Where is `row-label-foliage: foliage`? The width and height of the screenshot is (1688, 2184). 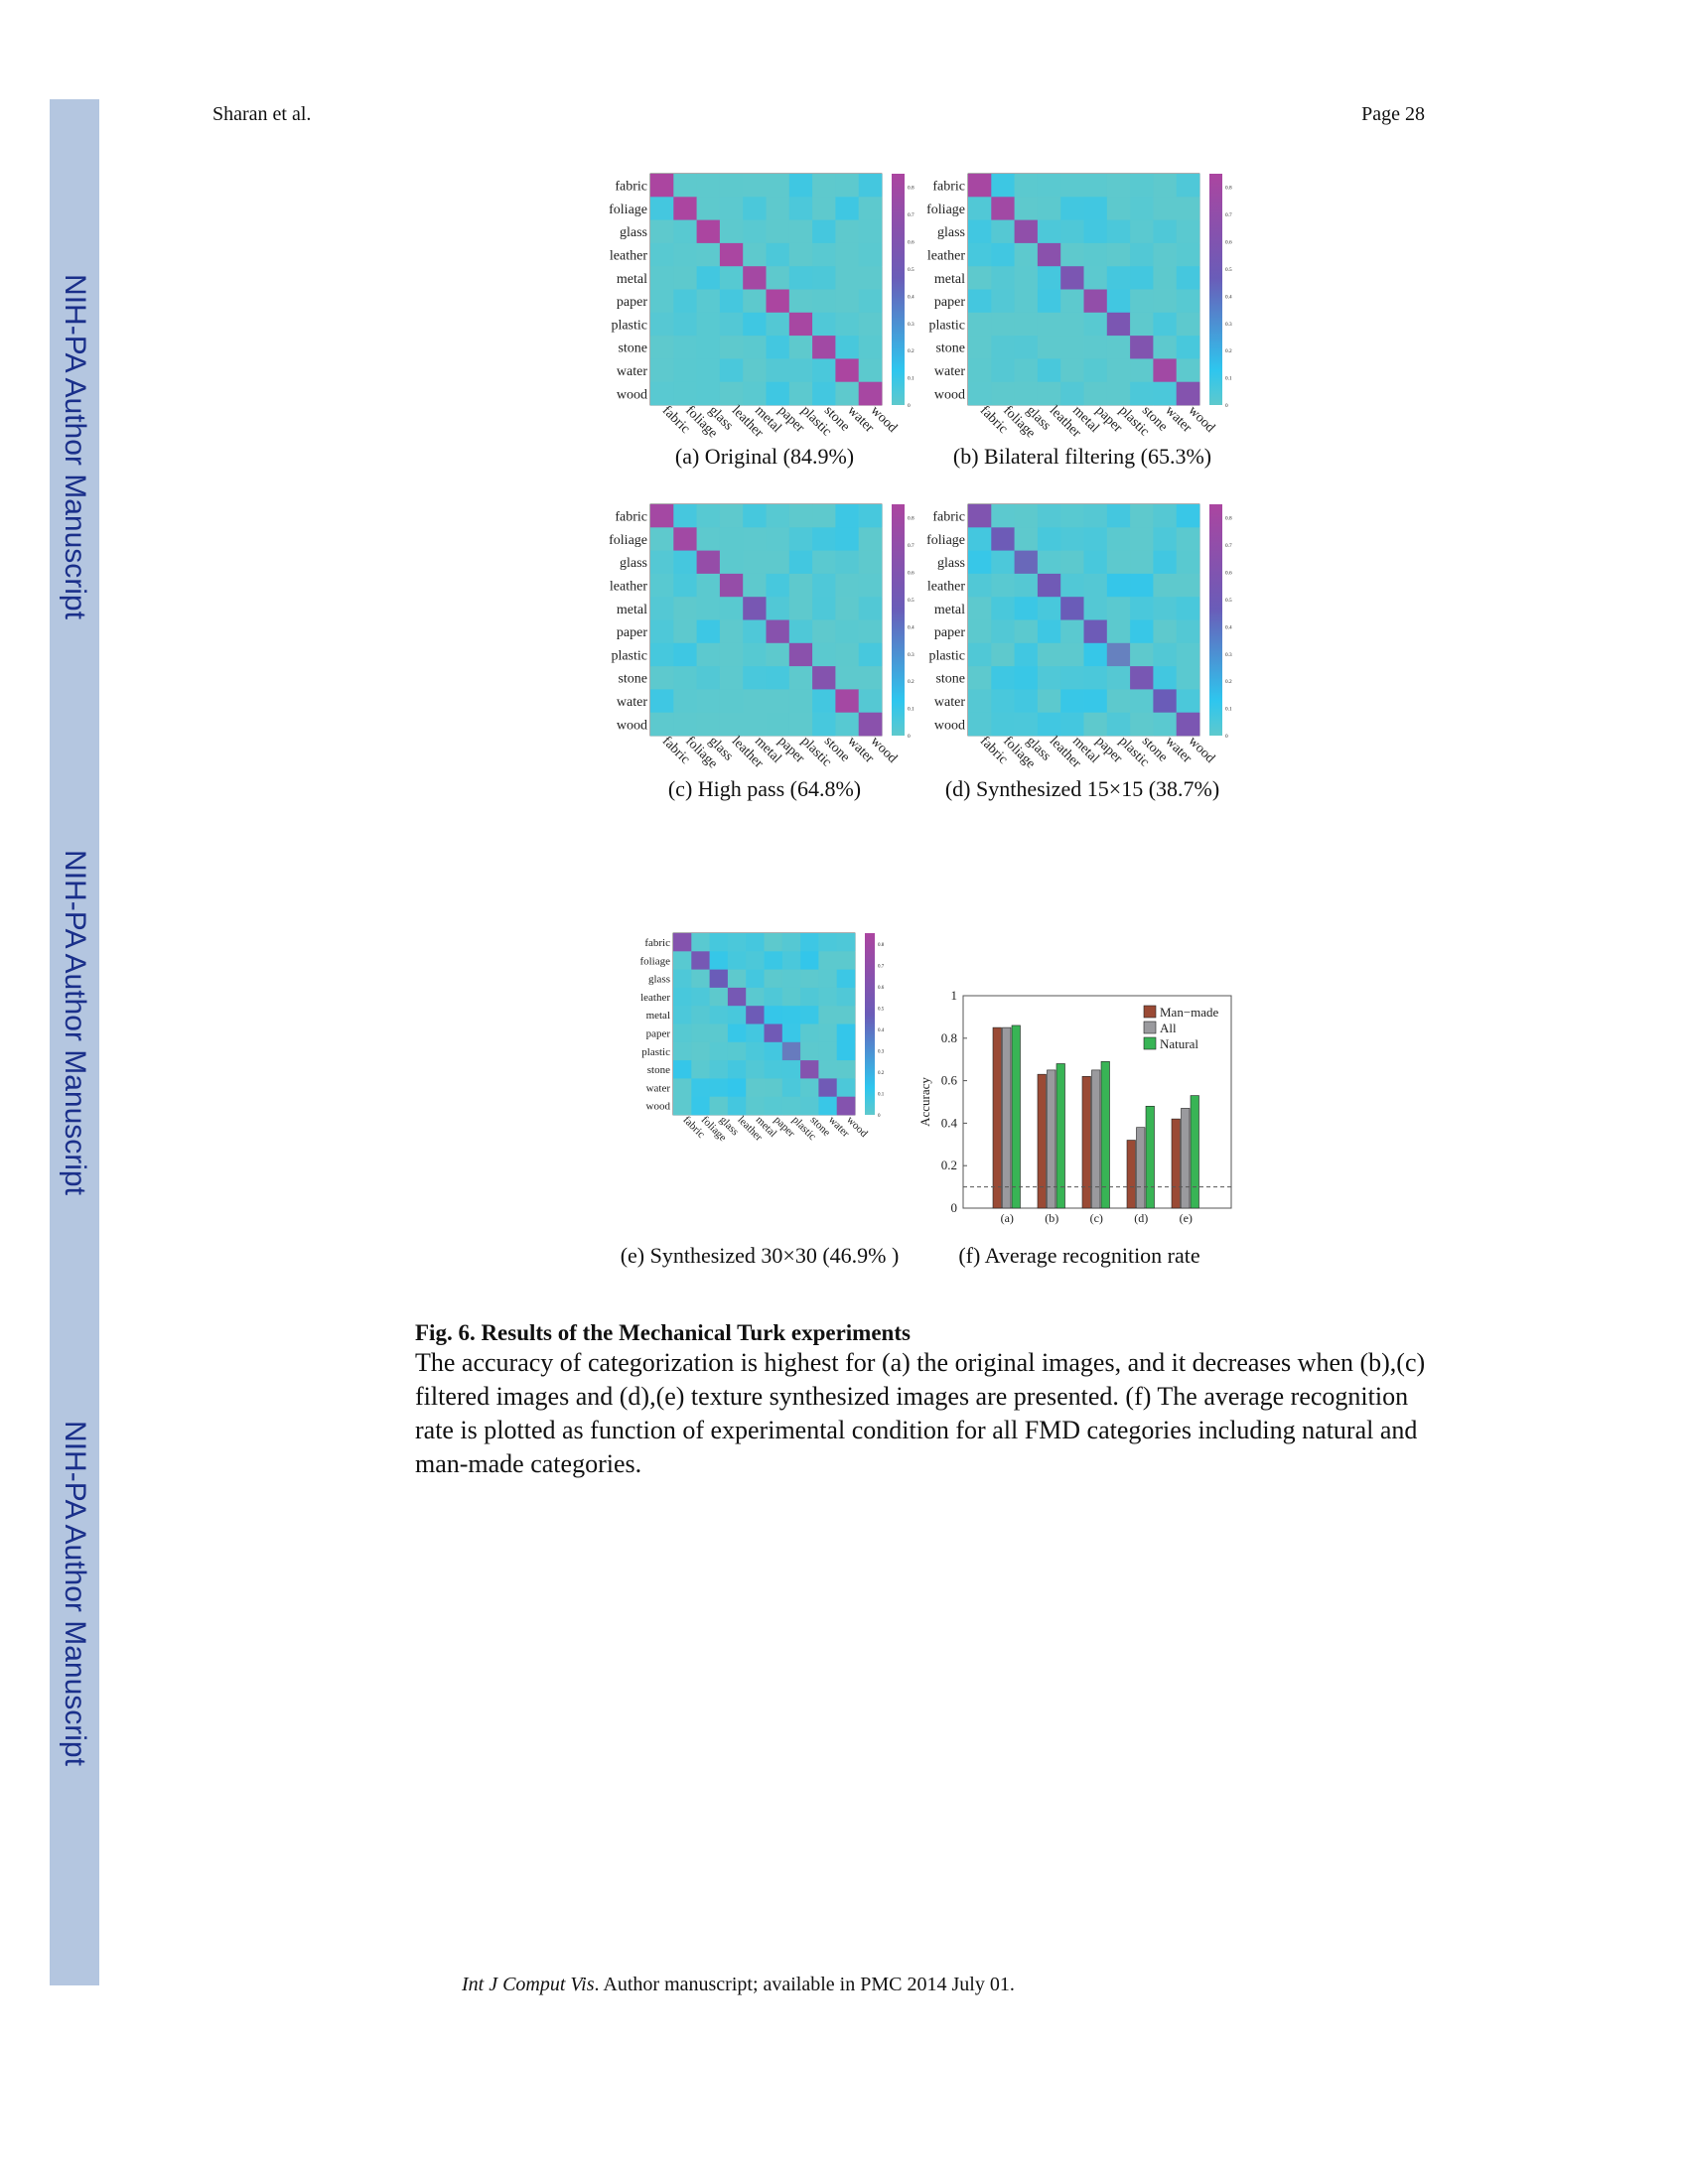 row-label-foliage: foliage is located at coordinates (628, 540).